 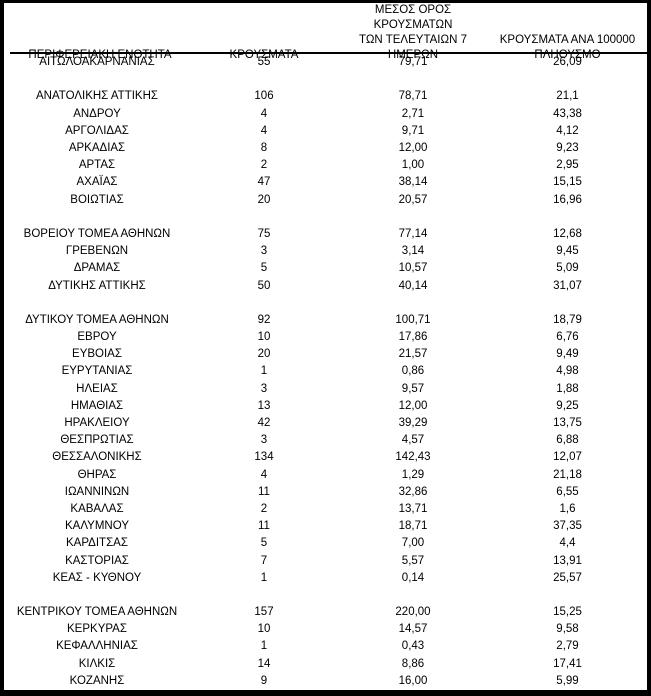 What do you see at coordinates (413, 440) in the screenshot?
I see `cell-7day-average: 4,57` at bounding box center [413, 440].